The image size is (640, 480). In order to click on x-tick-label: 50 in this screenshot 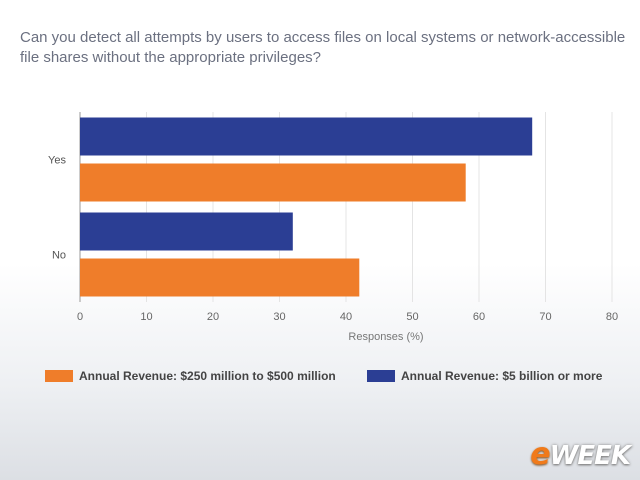, I will do `click(412, 317)`.